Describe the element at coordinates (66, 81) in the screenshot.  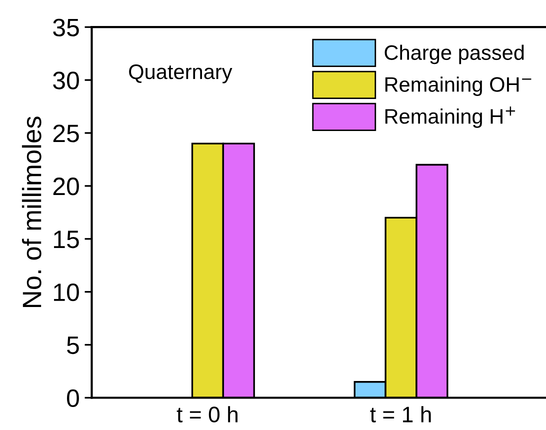
I see `y-tick-label: 30` at that location.